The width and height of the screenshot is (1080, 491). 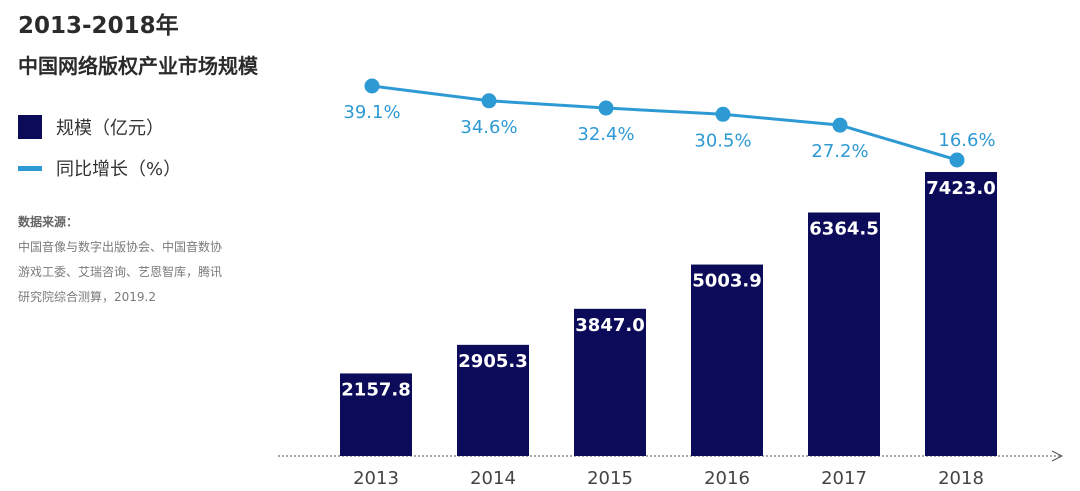 What do you see at coordinates (610, 478) in the screenshot?
I see `x-tick-label: 2015` at bounding box center [610, 478].